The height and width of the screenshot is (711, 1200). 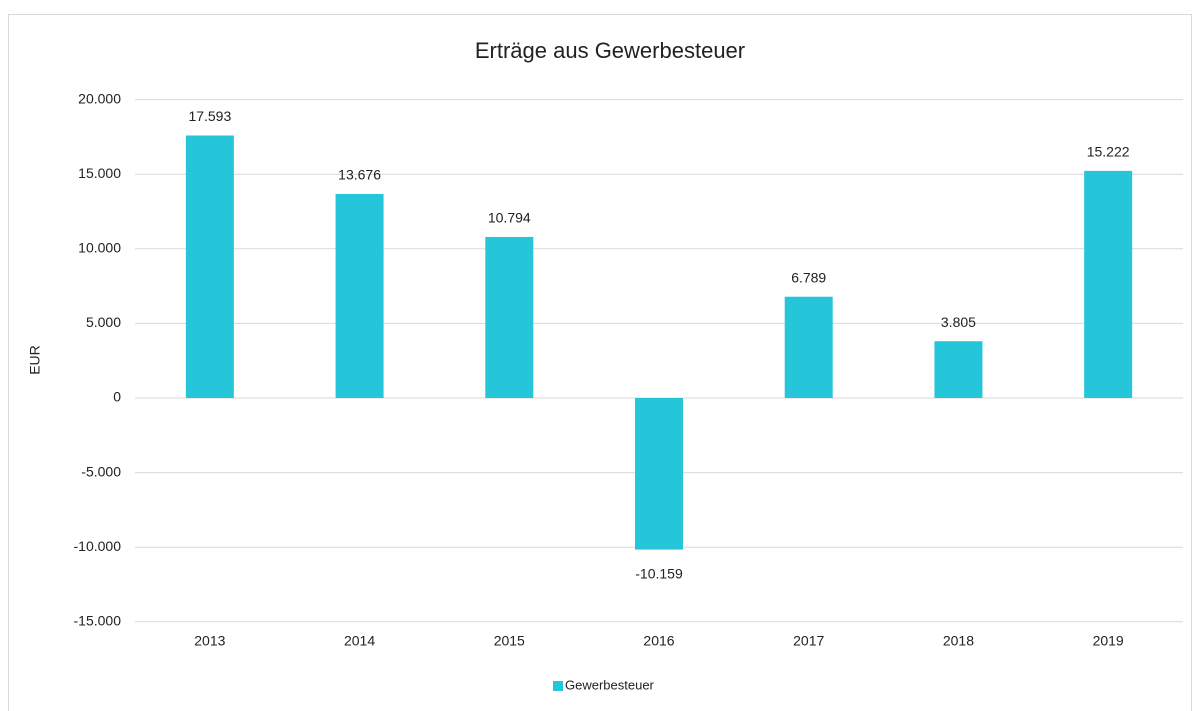 I want to click on data-label: 3.805, so click(x=958, y=322).